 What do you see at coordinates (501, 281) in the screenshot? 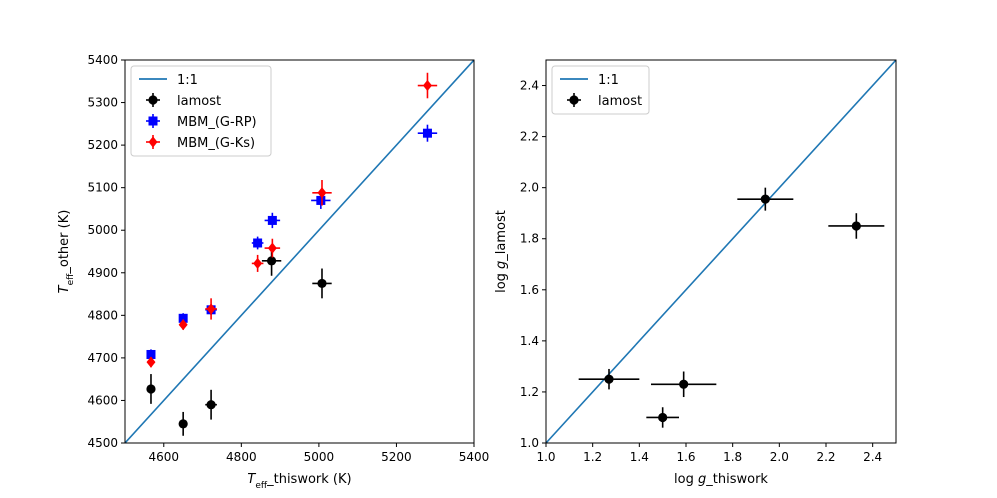
I see `y-axis-label-main: log` at bounding box center [501, 281].